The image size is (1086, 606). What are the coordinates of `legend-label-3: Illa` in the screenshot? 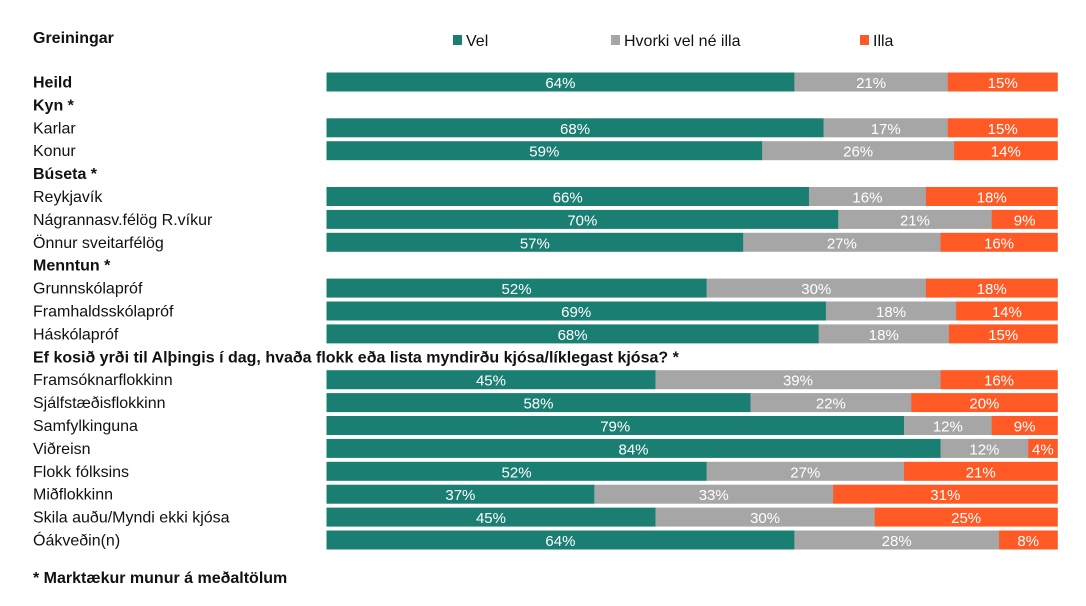 It's located at (883, 41).